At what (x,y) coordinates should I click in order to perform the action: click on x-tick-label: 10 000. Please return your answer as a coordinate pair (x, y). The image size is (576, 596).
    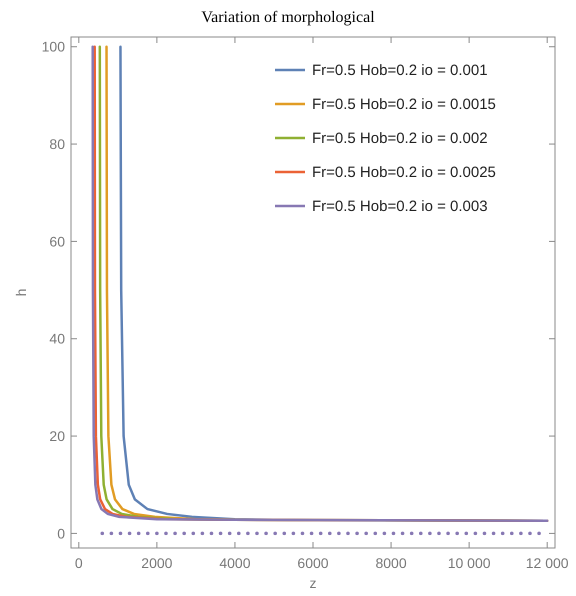
    Looking at the image, I should click on (469, 563).